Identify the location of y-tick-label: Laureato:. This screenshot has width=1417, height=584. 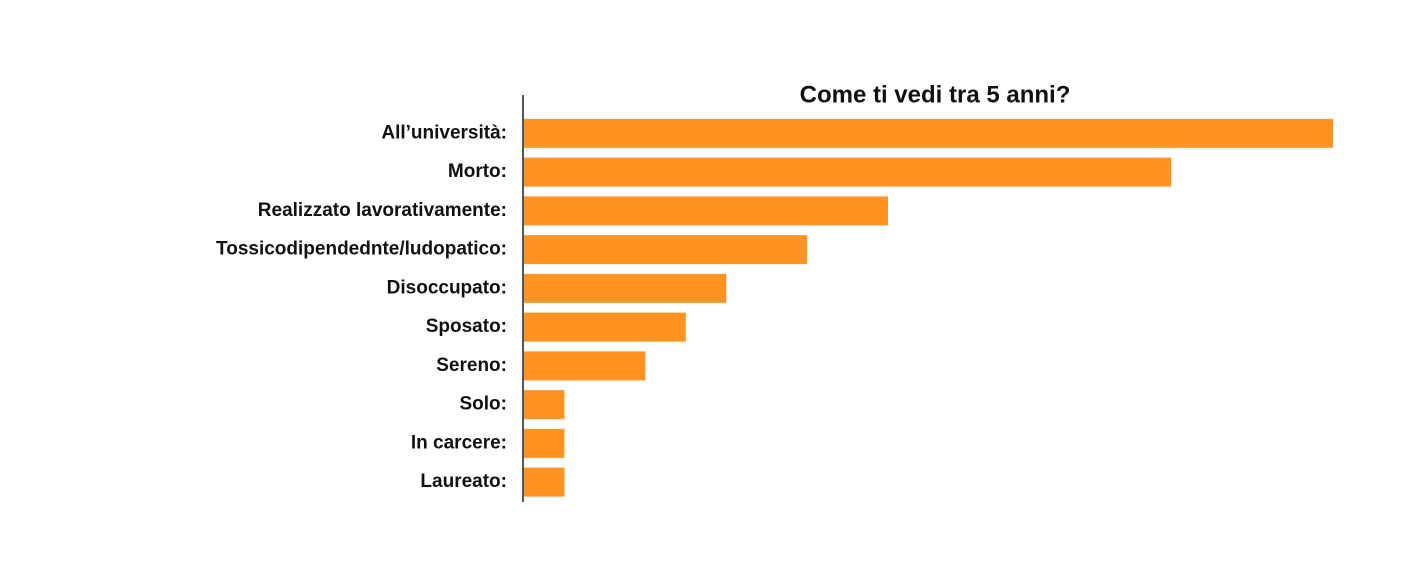
(463, 481).